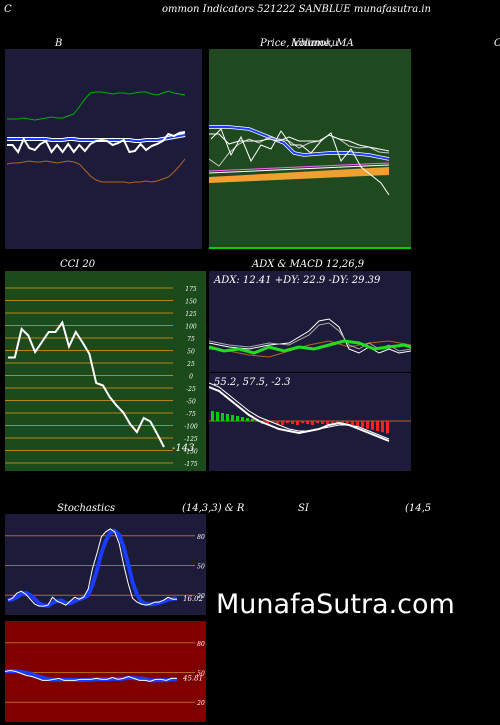 This screenshot has width=500, height=725. I want to click on williams-last-value: 45.81, so click(192, 678).